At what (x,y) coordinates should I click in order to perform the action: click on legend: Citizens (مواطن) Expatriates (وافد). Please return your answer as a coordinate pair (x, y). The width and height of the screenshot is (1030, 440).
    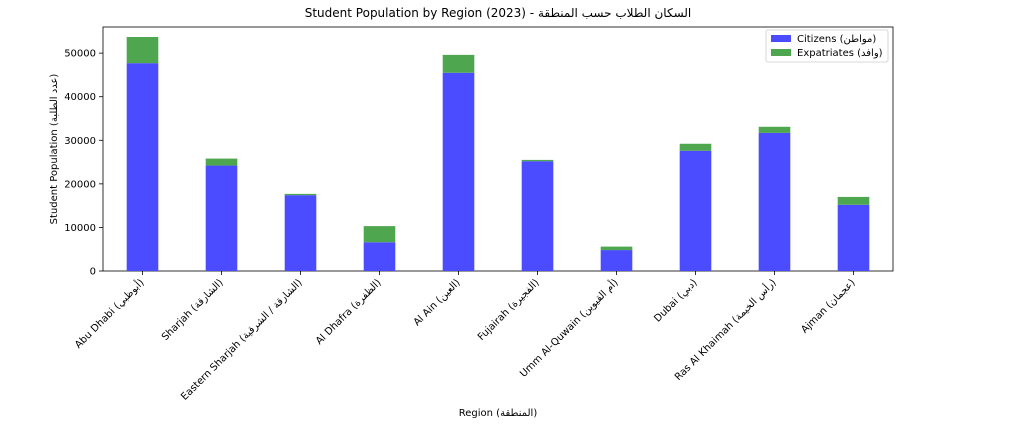
    Looking at the image, I should click on (827, 46).